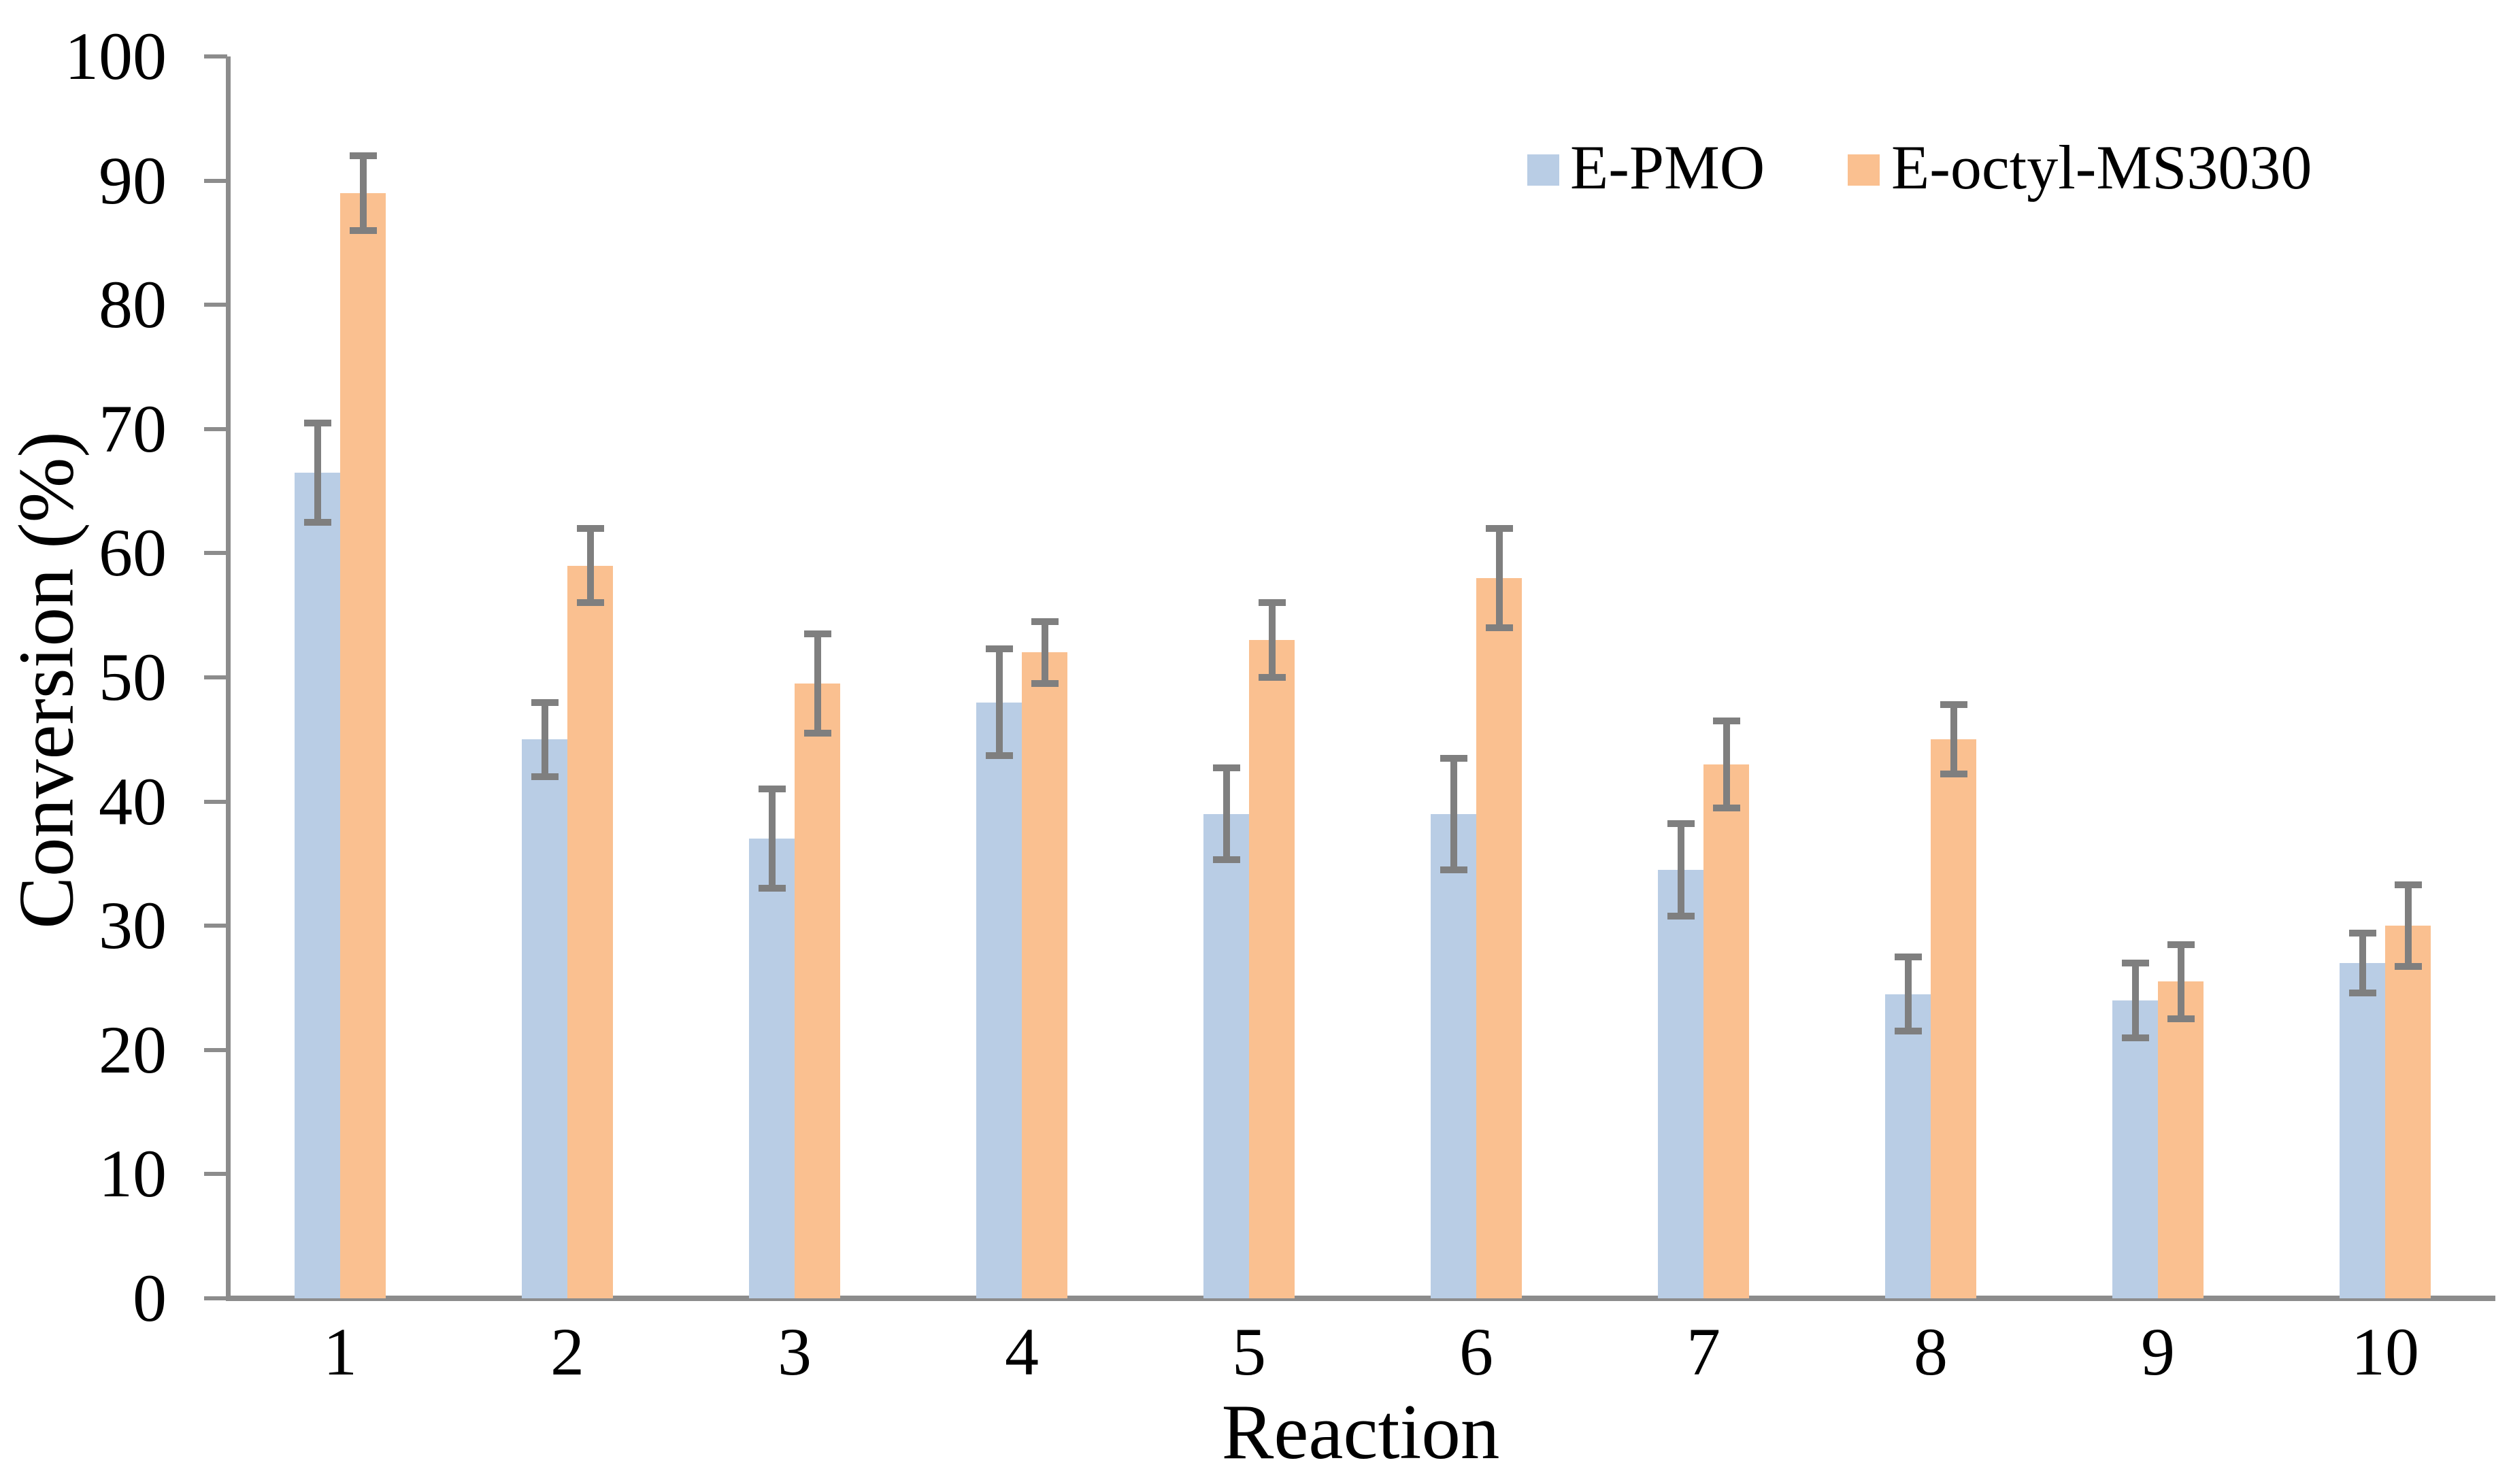 Image resolution: width=2511 pixels, height=1484 pixels. What do you see at coordinates (1703, 1352) in the screenshot?
I see `x-tick-label: 7` at bounding box center [1703, 1352].